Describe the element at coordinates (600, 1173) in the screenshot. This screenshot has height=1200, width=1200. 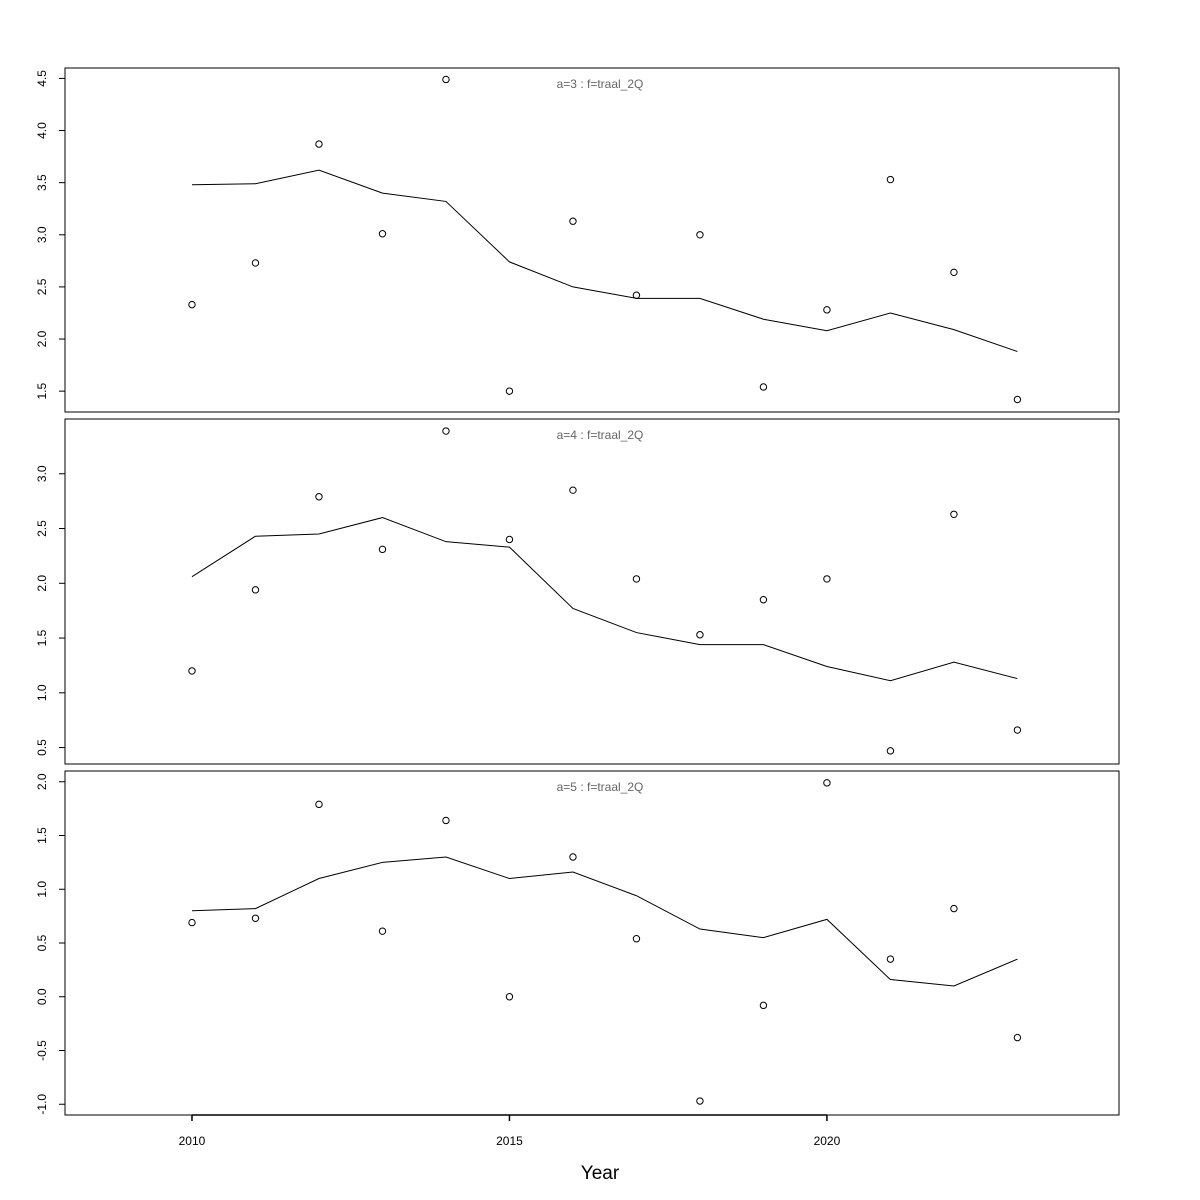
I see `x-axis-label: Year` at that location.